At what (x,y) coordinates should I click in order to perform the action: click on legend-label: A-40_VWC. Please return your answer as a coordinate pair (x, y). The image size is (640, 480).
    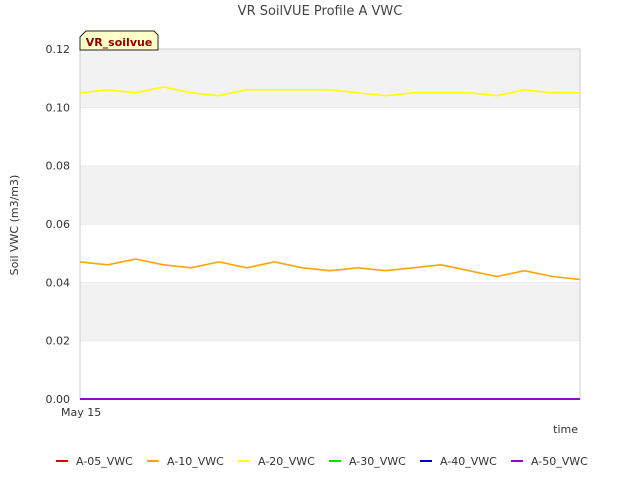
    Looking at the image, I should click on (468, 461).